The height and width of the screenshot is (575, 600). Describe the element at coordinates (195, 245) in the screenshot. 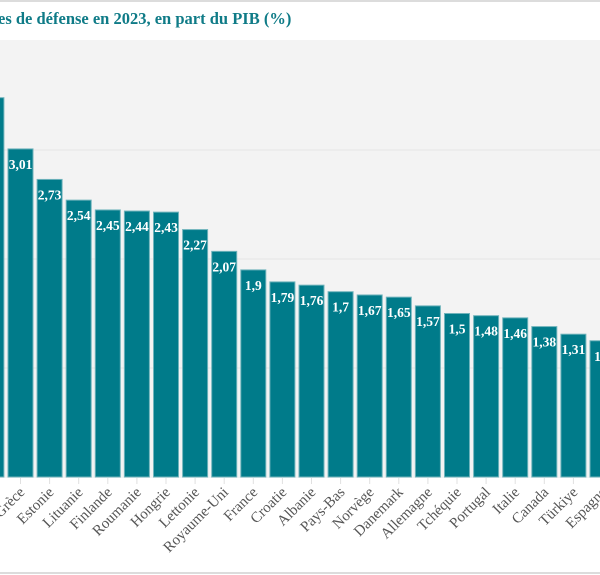

I see `data-label: 2,27` at that location.